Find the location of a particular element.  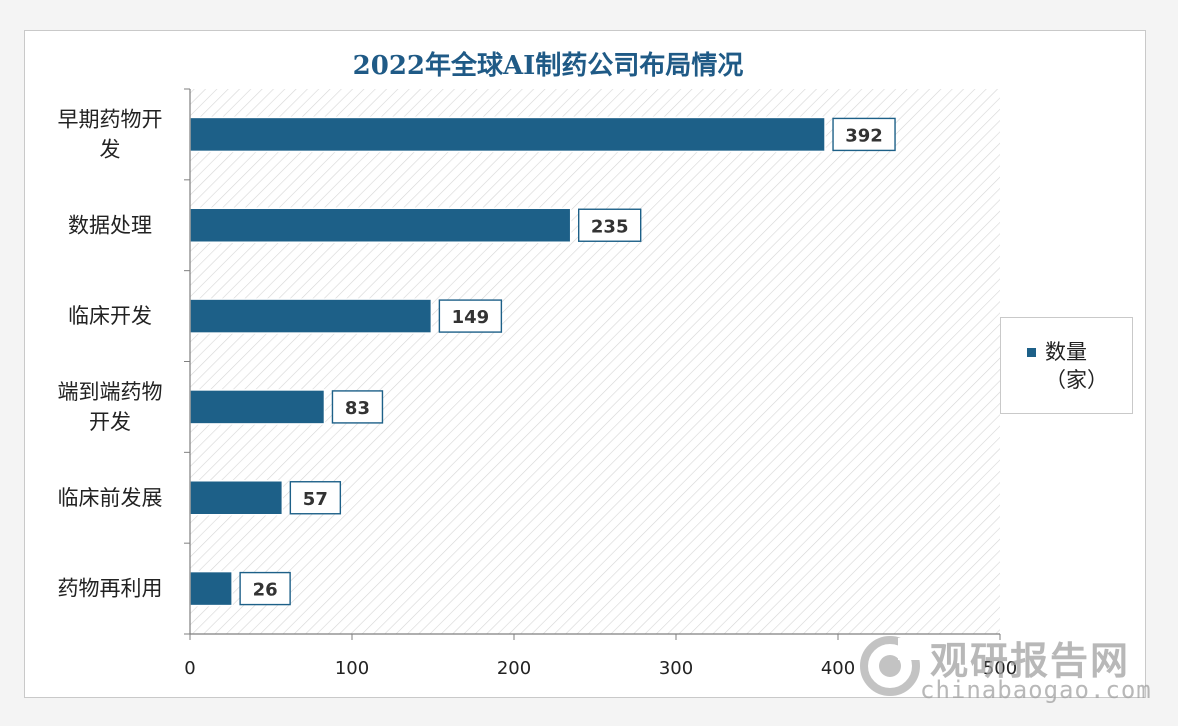

x-tick-label: 200 is located at coordinates (514, 668).